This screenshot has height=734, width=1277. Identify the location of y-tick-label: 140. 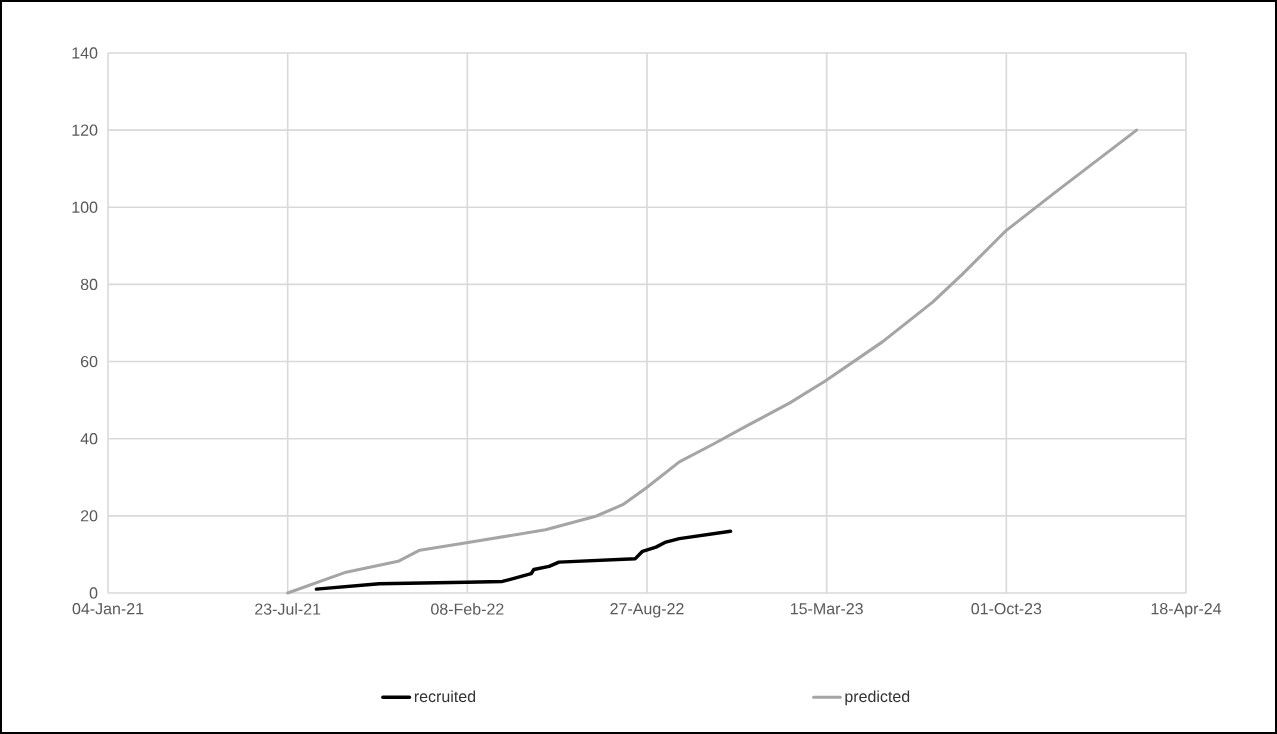
(85, 53).